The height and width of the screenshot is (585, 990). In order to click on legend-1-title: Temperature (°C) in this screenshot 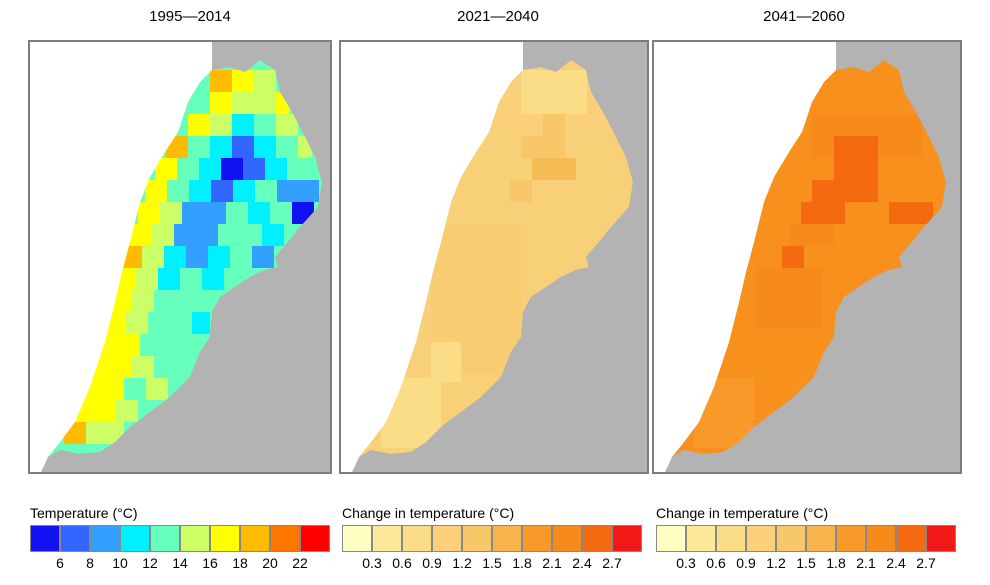, I will do `click(84, 513)`.